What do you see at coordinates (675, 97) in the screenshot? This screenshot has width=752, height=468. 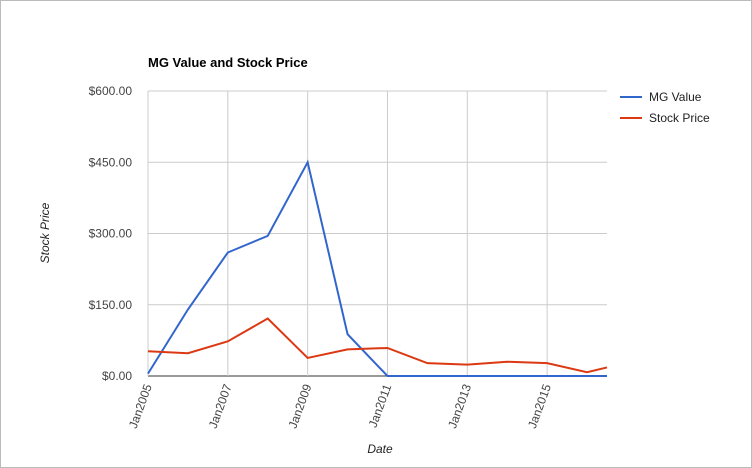 I see `legend-label: MG Value` at bounding box center [675, 97].